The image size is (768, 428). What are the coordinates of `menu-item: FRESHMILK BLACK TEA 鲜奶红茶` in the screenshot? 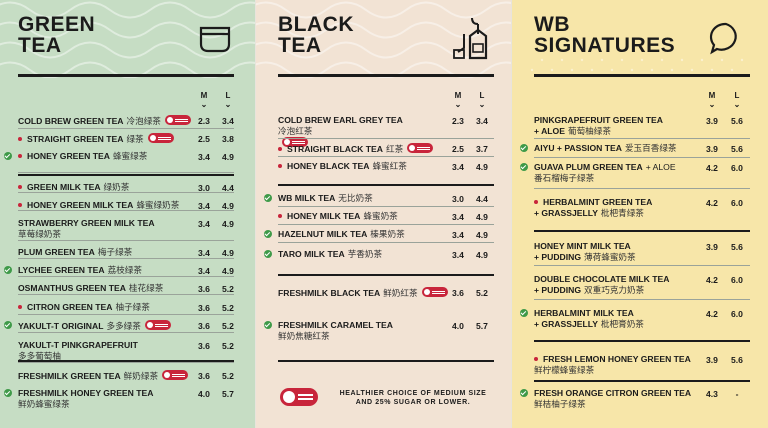 It's located at (387, 293).